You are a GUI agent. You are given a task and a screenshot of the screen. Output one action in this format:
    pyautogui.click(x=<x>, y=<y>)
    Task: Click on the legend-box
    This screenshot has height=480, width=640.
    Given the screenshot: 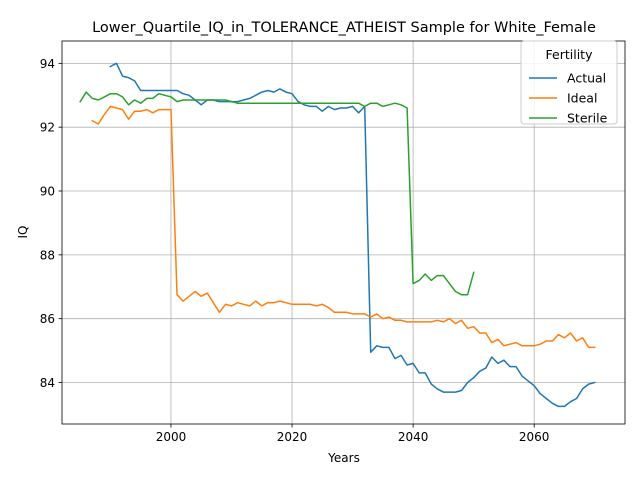 What is the action you would take?
    pyautogui.click(x=569, y=82)
    